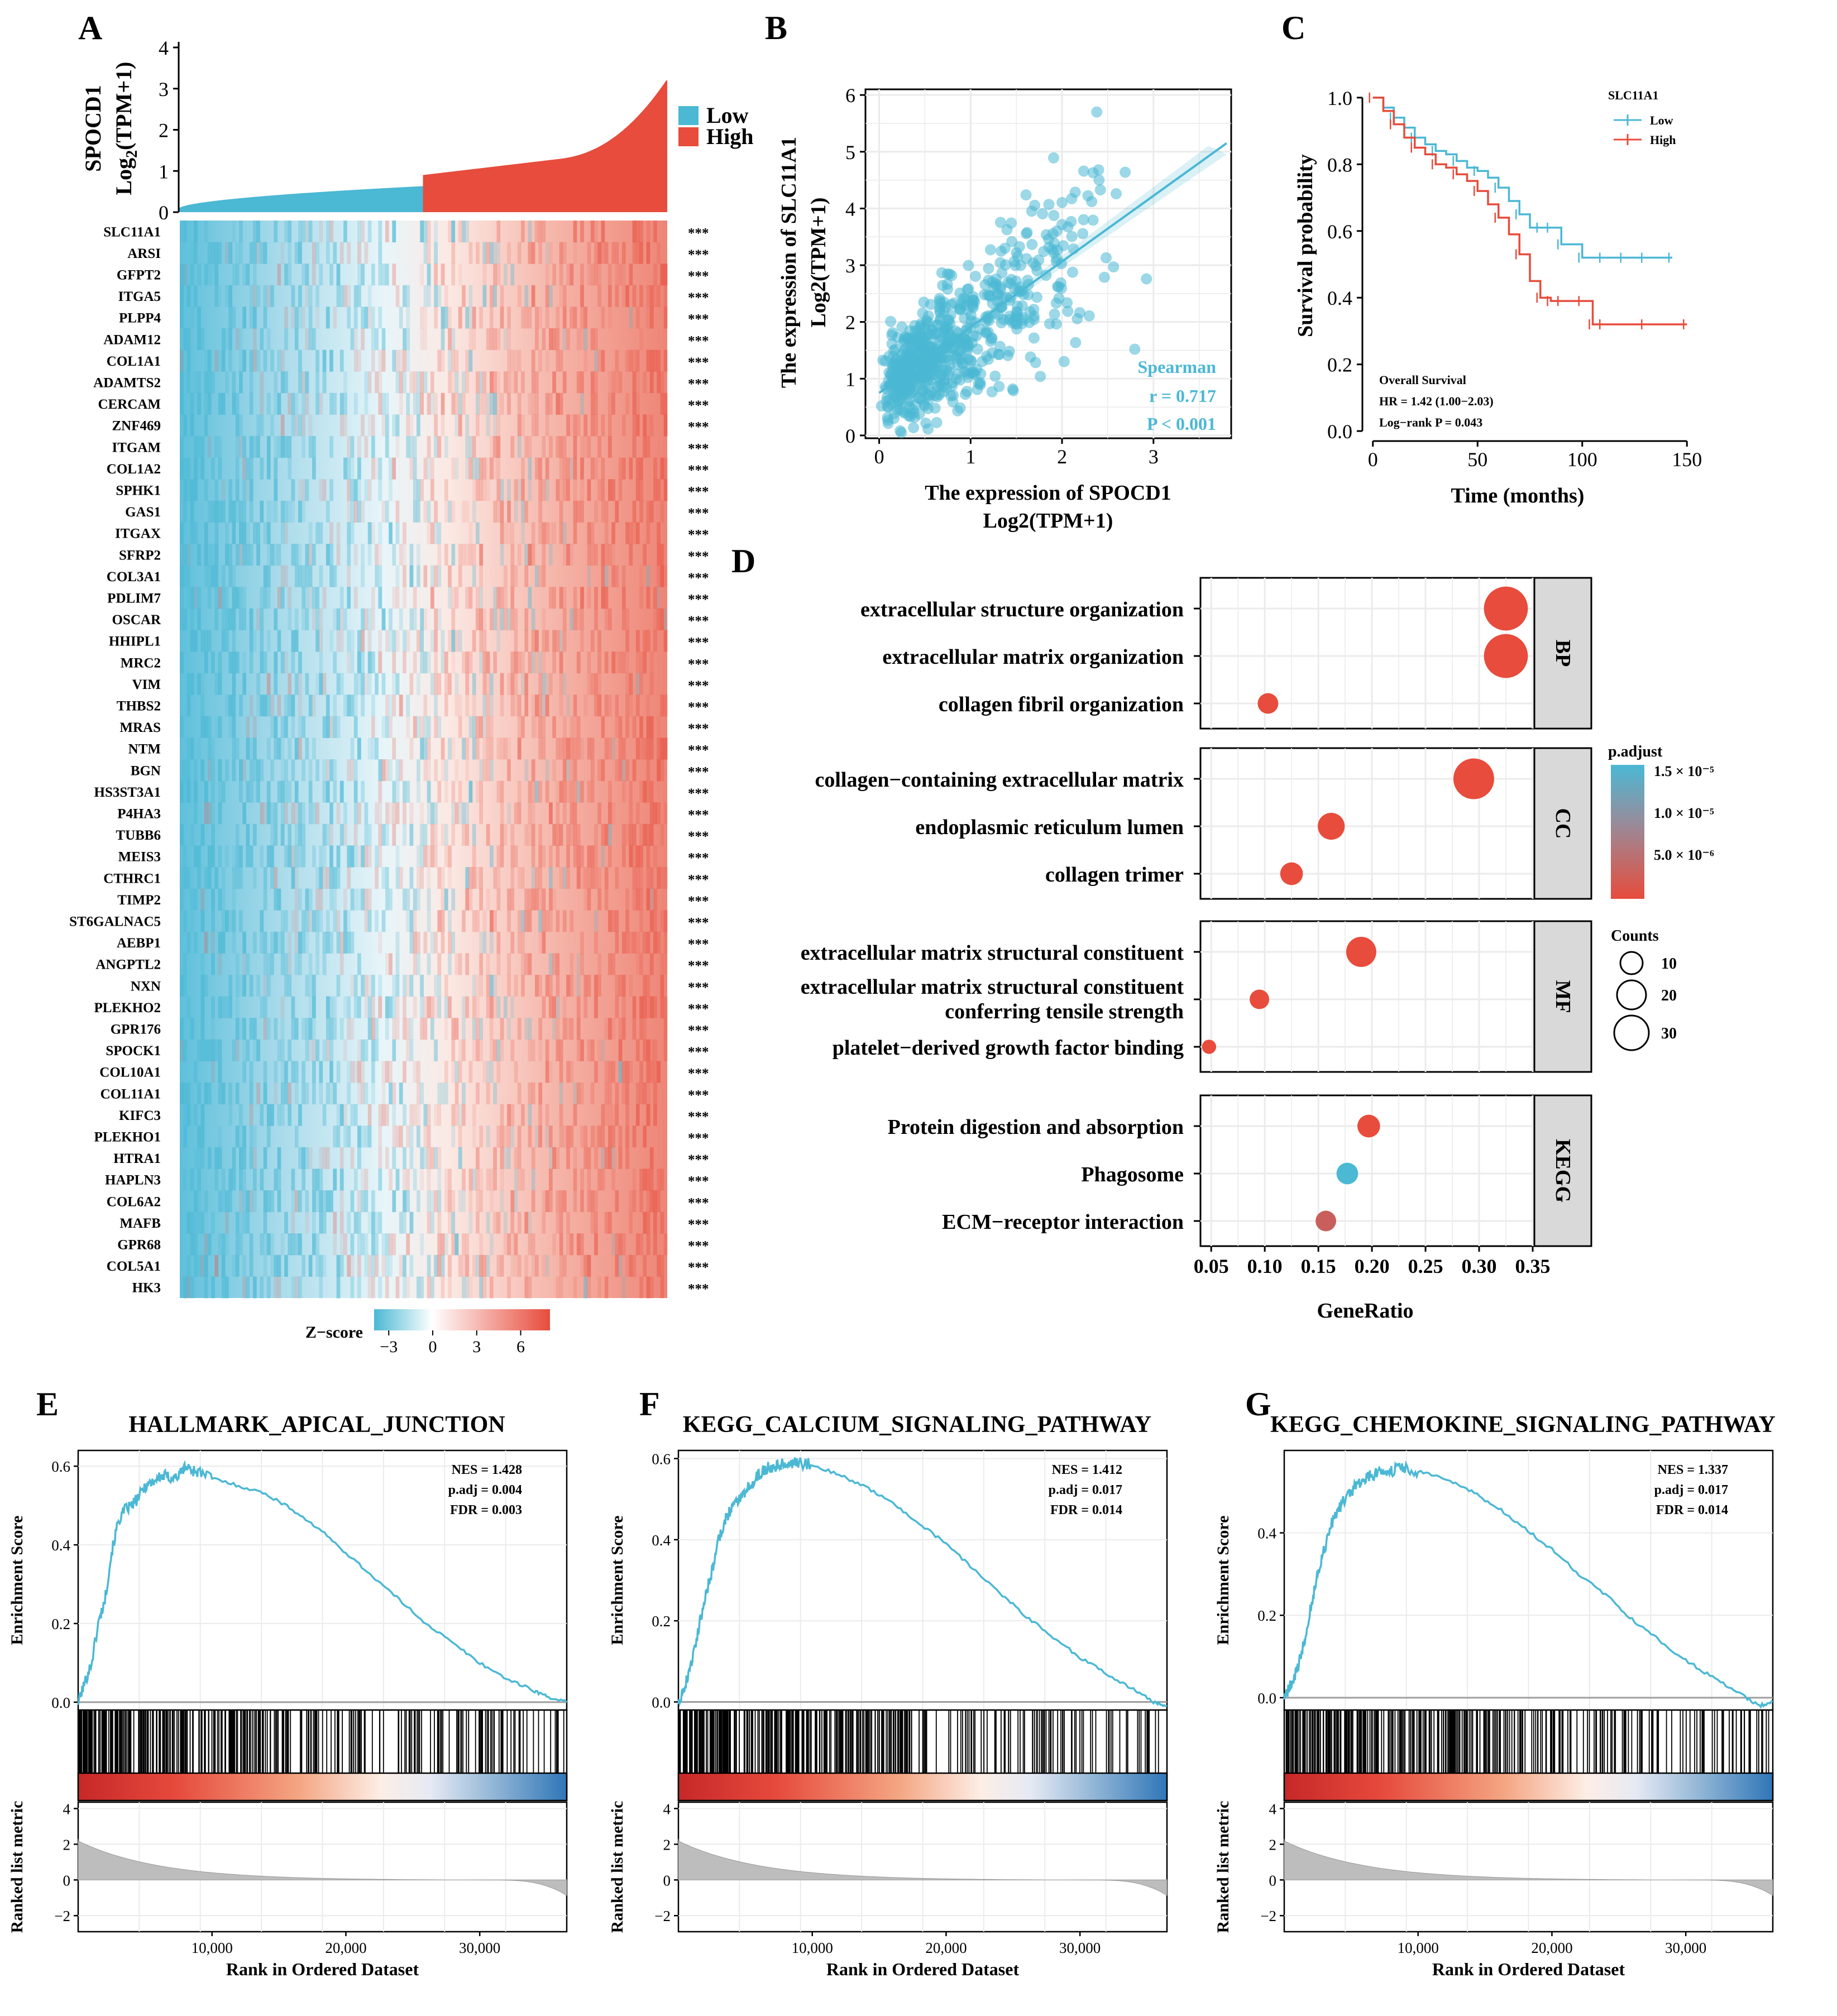 This screenshot has width=1837, height=2016. What do you see at coordinates (140, 727) in the screenshot?
I see `gene-label: MRAS` at bounding box center [140, 727].